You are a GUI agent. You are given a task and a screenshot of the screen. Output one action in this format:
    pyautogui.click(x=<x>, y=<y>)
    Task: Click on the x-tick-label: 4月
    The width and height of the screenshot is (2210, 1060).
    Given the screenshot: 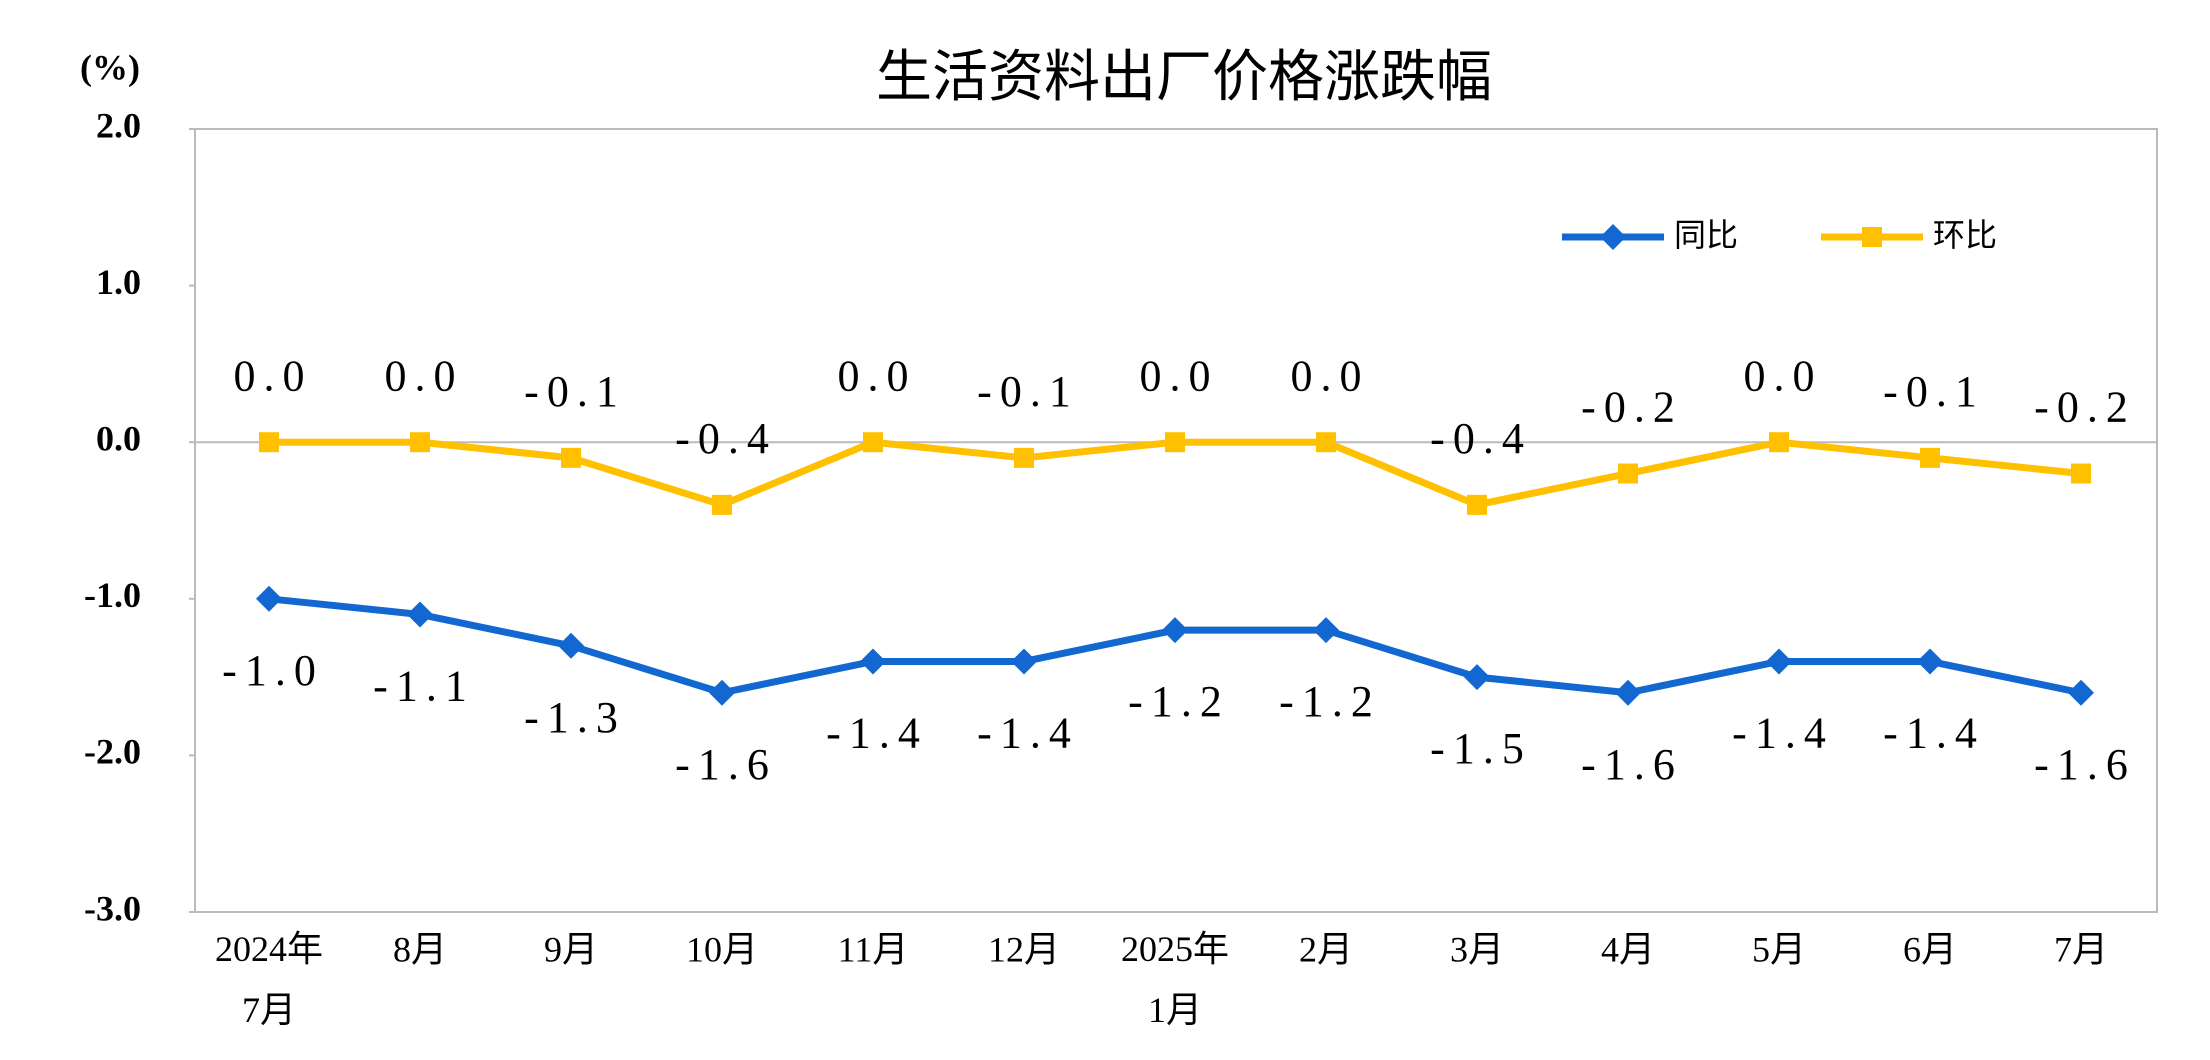 What is the action you would take?
    pyautogui.click(x=1628, y=949)
    